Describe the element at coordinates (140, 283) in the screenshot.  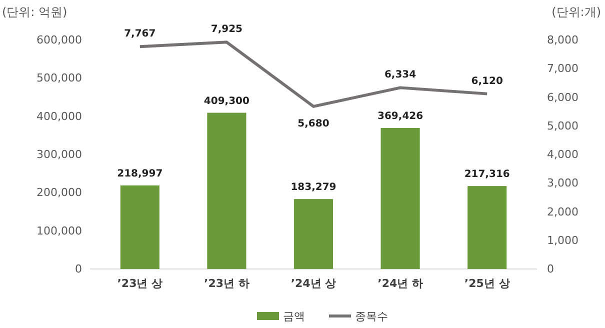
I see `x-tick-label: ’23년 상` at that location.